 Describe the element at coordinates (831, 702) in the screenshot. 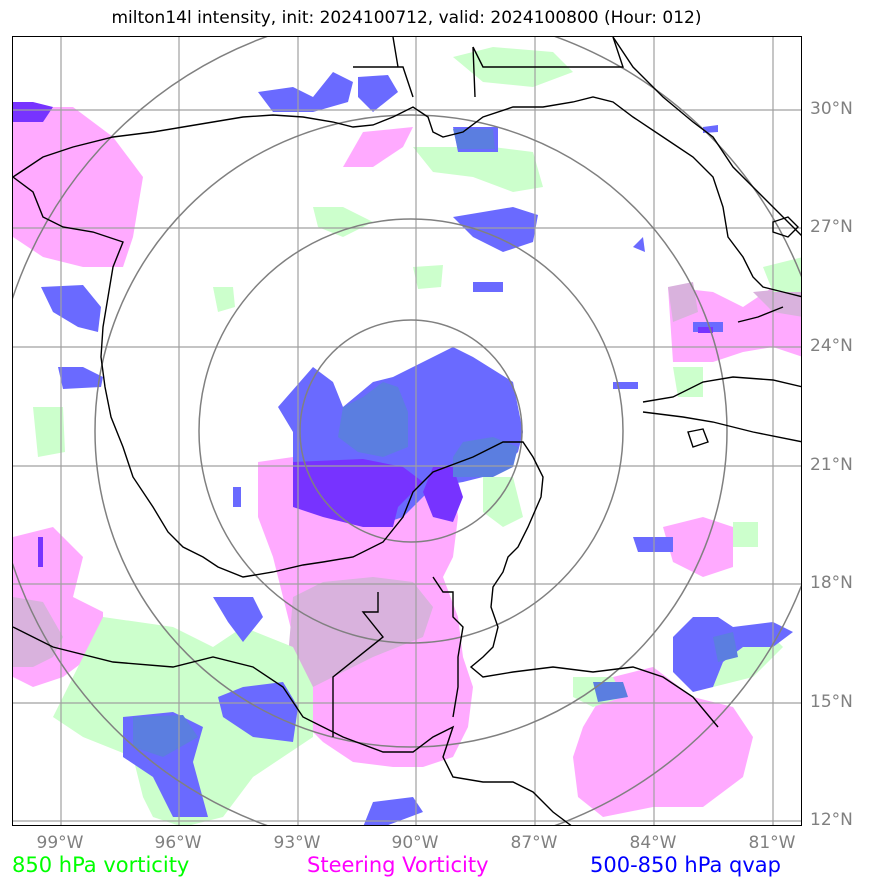

I see `lat-tick-label: 15°N` at that location.